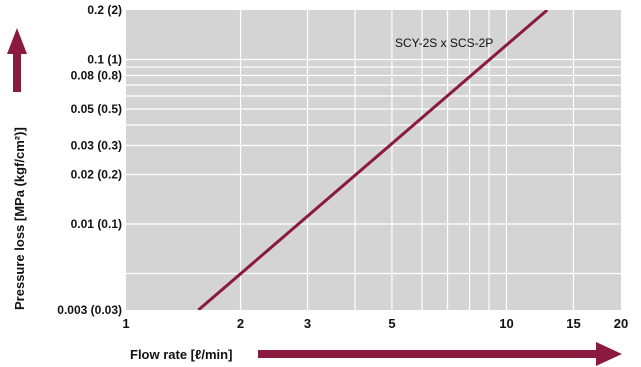 This screenshot has height=367, width=641. Describe the element at coordinates (240, 323) in the screenshot. I see `x-tick-label: 2` at that location.